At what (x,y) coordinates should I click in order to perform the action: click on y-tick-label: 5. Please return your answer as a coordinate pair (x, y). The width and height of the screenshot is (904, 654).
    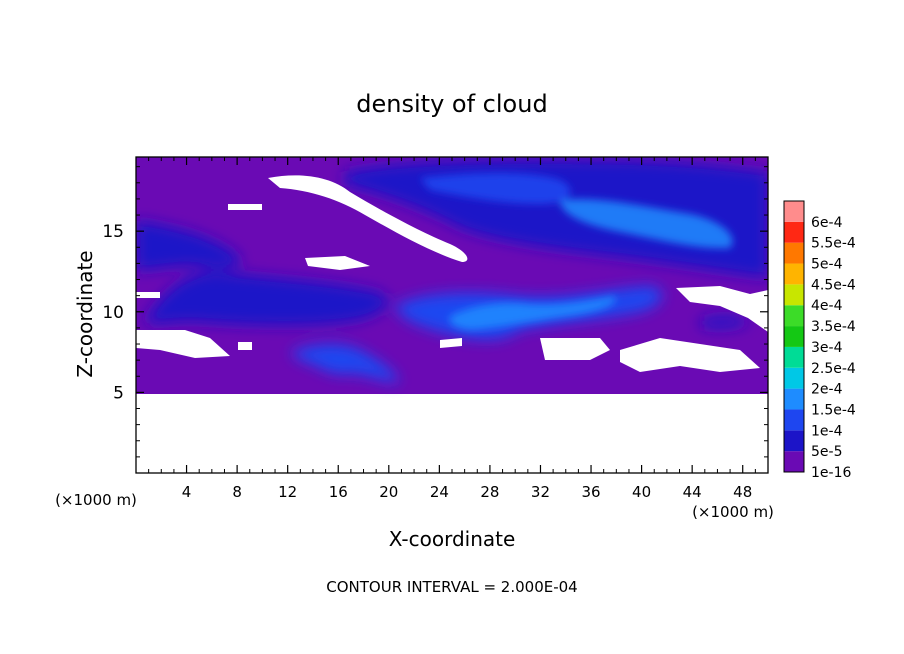
    Looking at the image, I should click on (118, 393).